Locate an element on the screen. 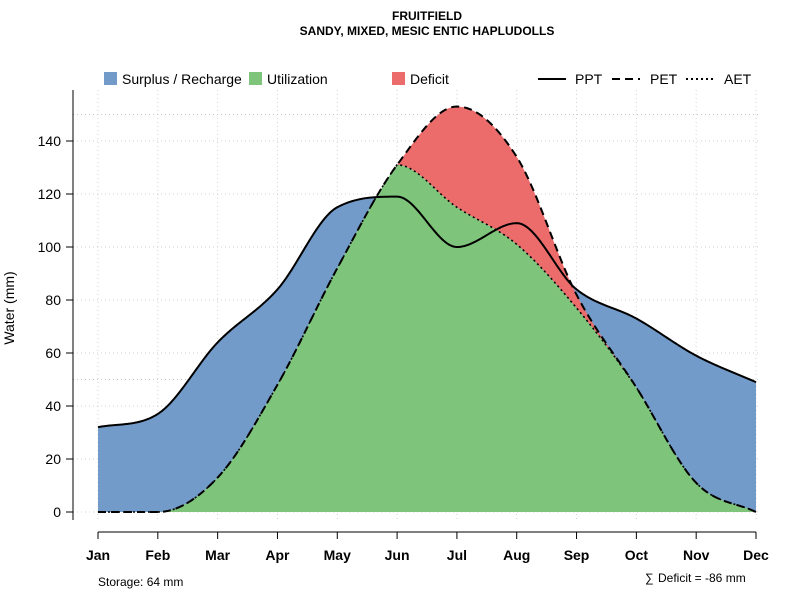 This screenshot has width=800, height=600. legend-label: Deficit is located at coordinates (429, 79).